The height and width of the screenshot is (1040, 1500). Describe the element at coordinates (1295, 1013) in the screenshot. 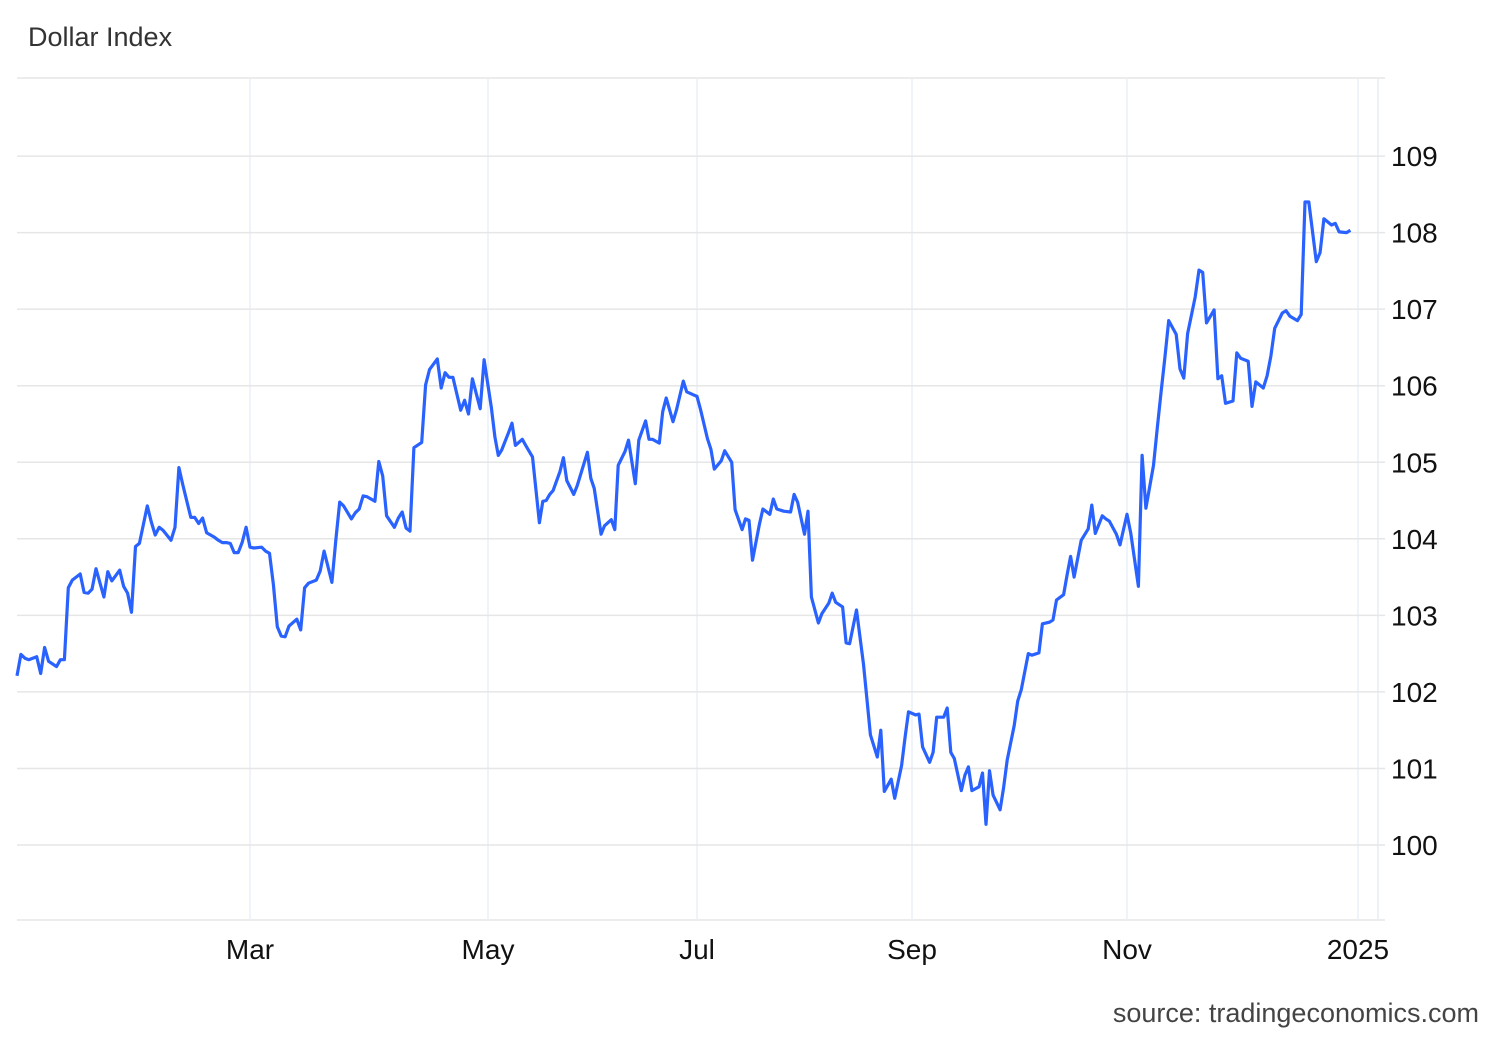

I see `source-label: source: tradingeconomics.com` at that location.